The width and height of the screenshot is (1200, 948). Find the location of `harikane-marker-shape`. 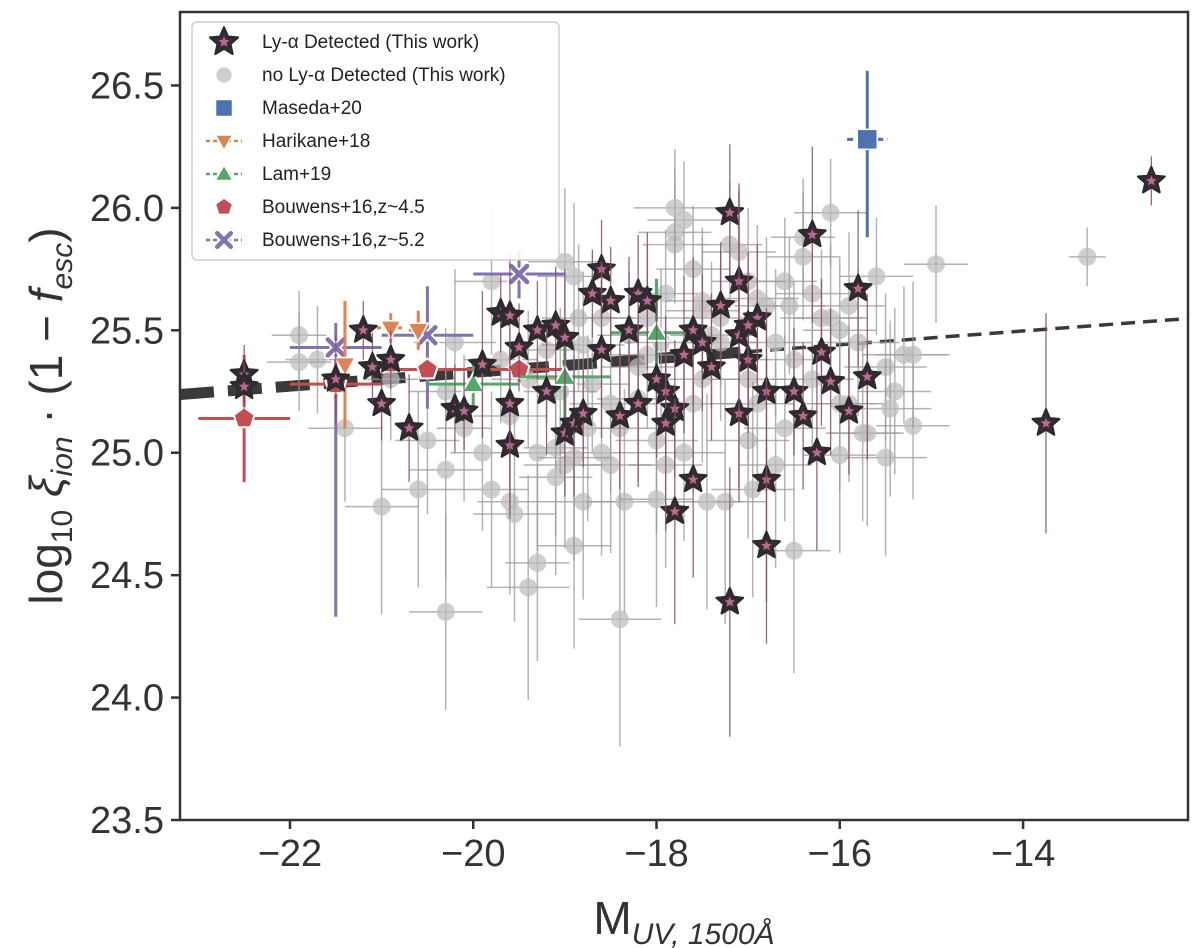

harikane-marker-shape is located at coordinates (418, 332).